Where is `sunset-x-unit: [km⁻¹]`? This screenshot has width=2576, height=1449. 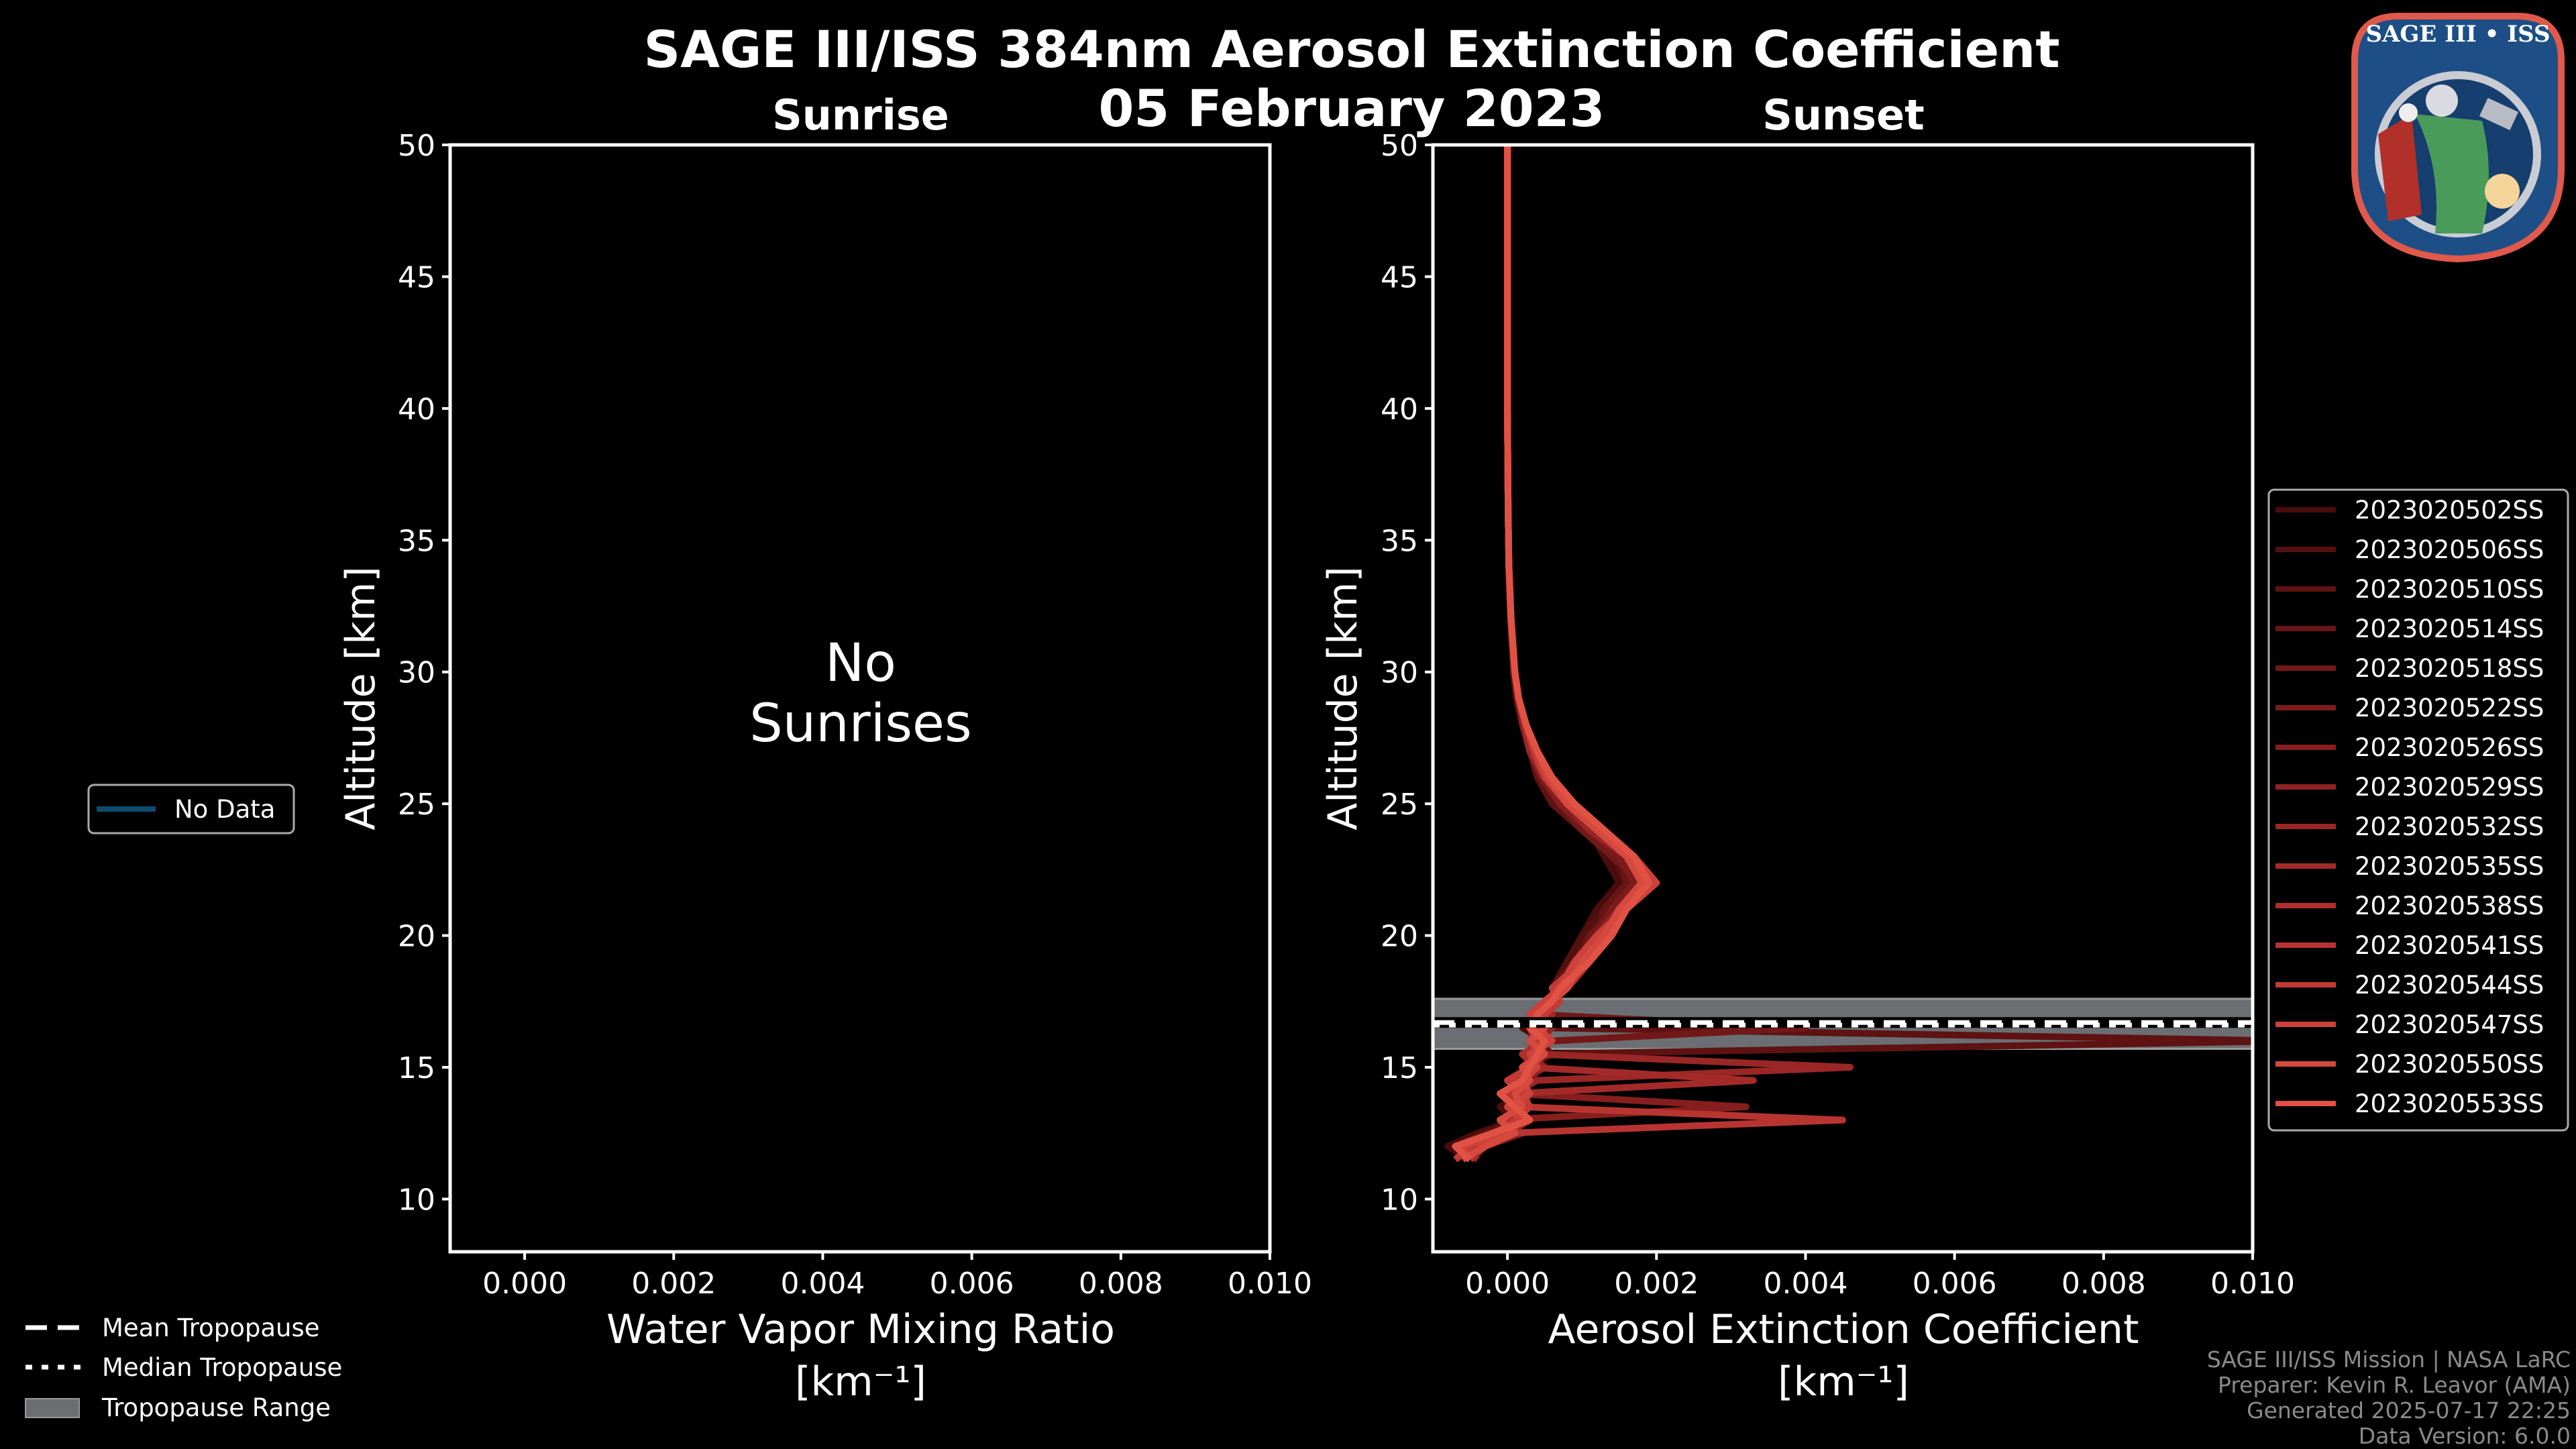 sunset-x-unit: [km⁻¹] is located at coordinates (1843, 1381).